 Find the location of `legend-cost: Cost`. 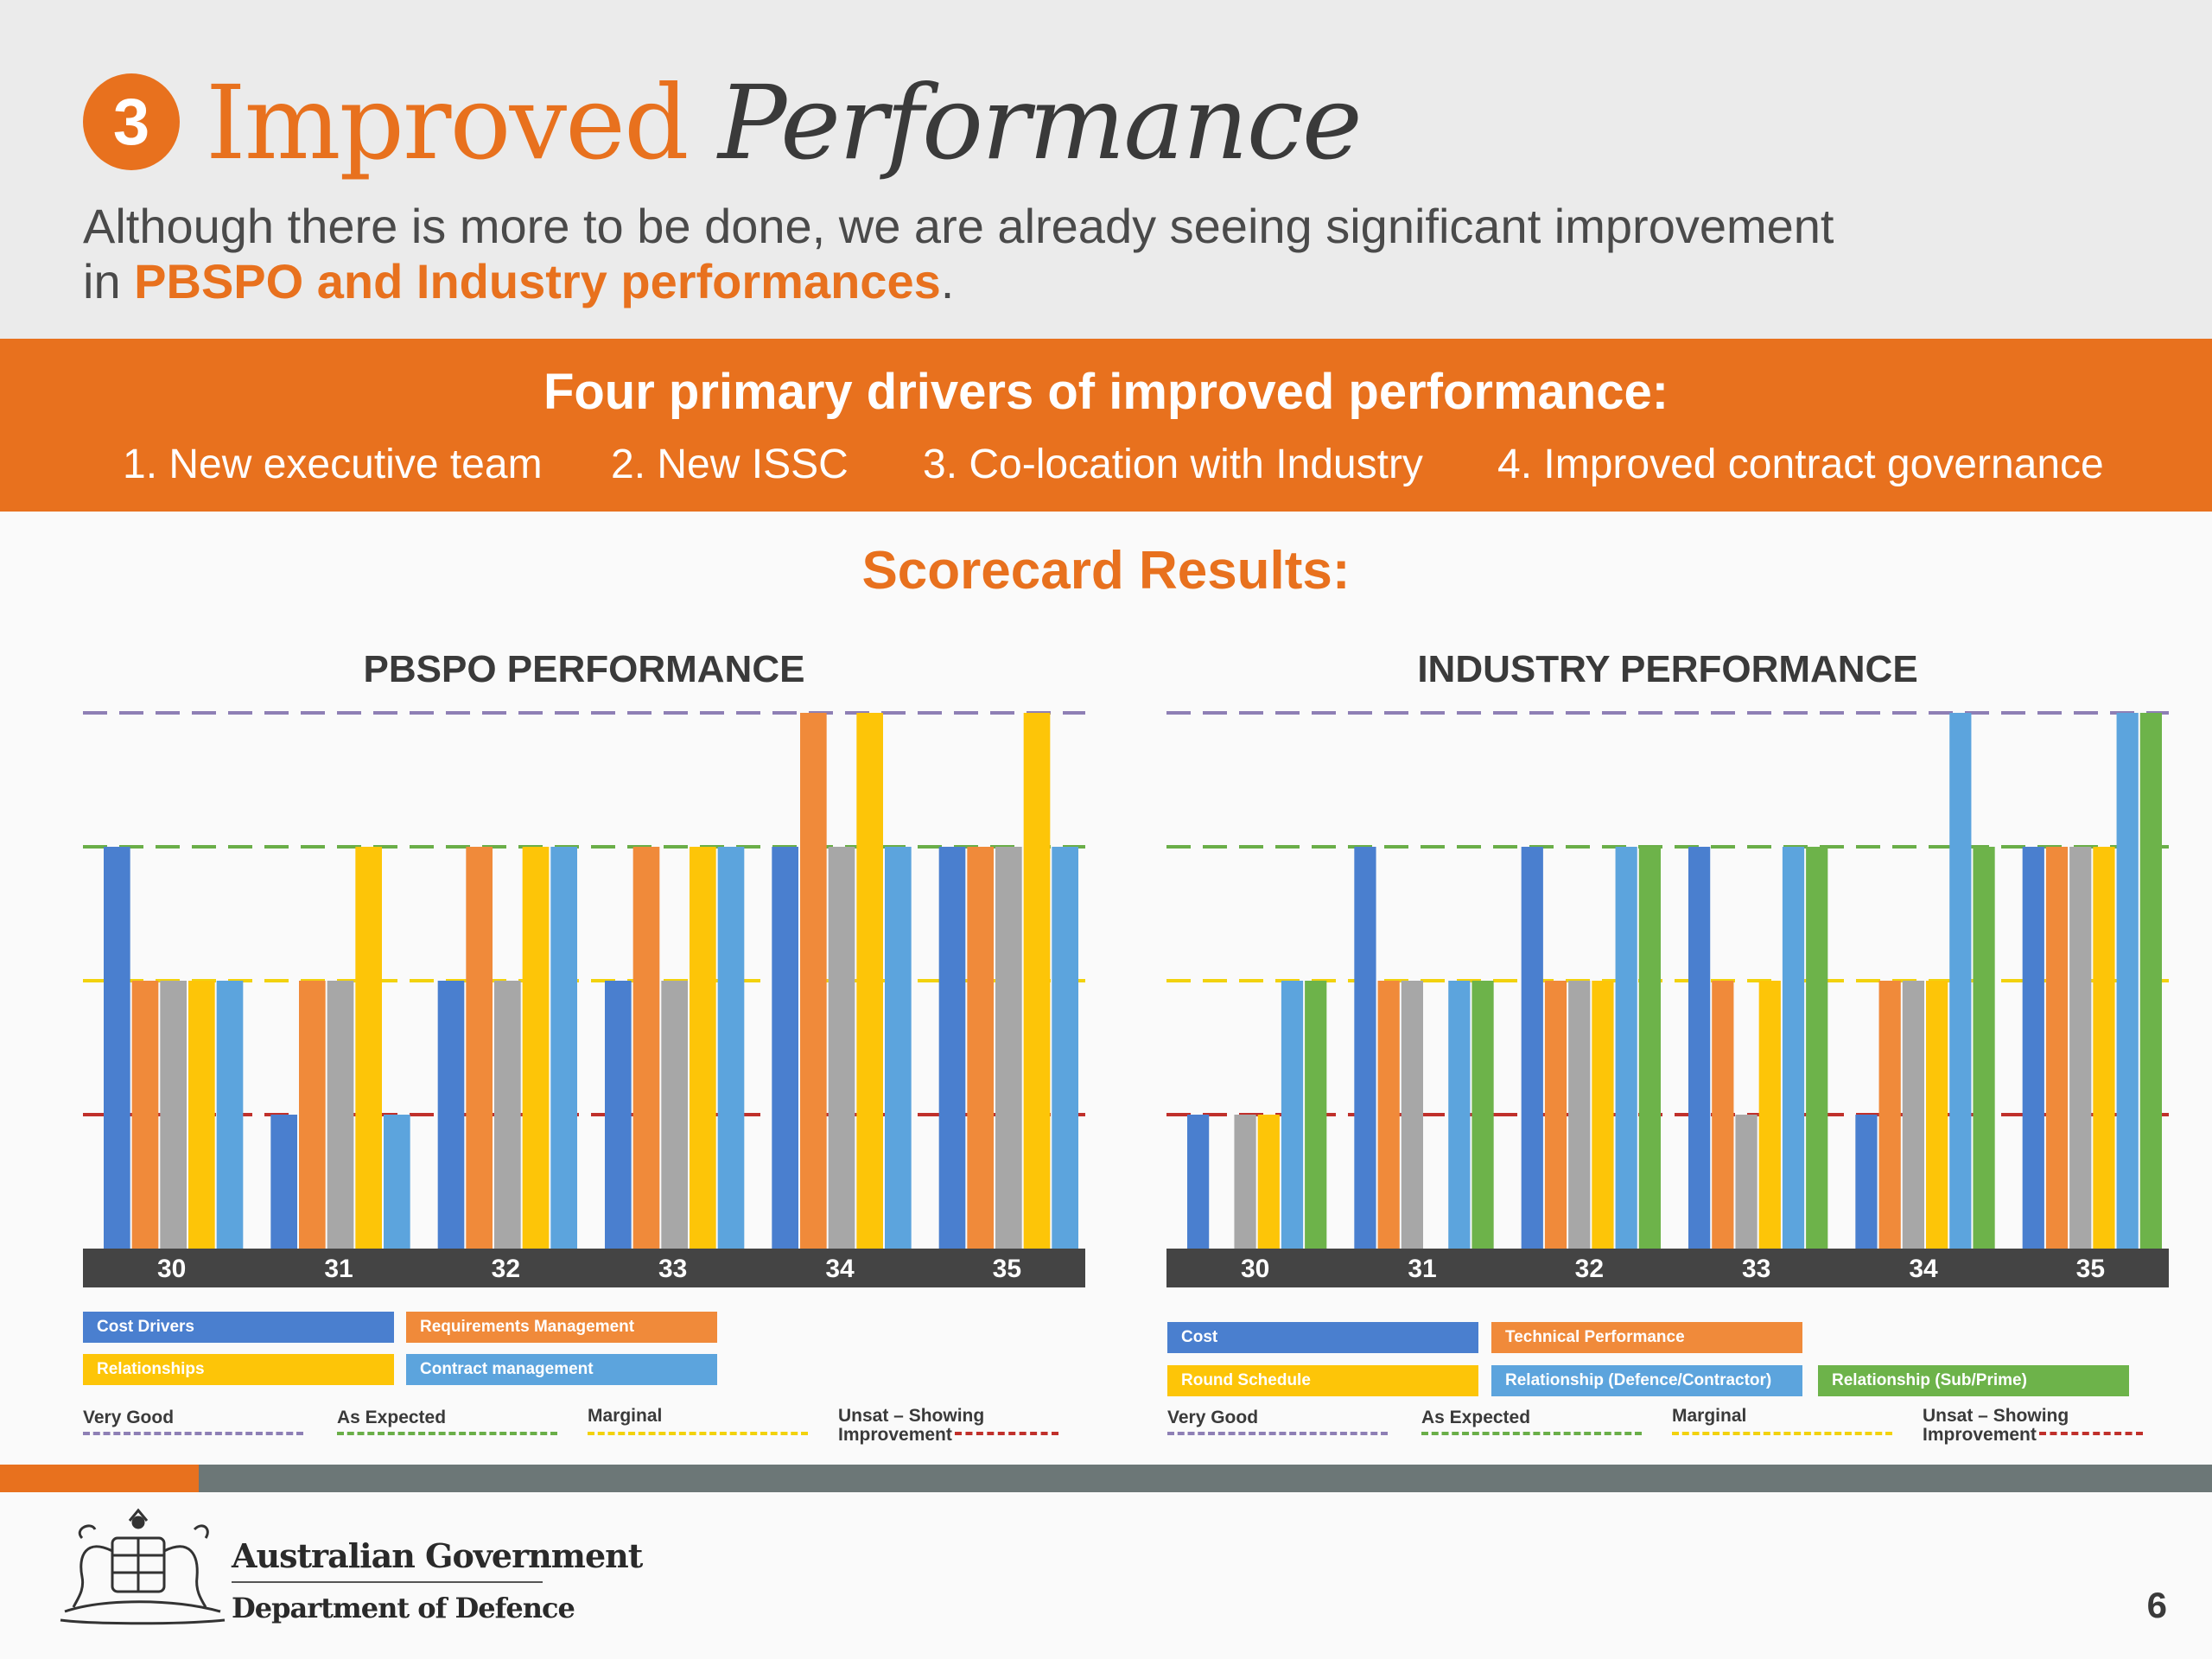

legend-cost: Cost is located at coordinates (1322, 1337).